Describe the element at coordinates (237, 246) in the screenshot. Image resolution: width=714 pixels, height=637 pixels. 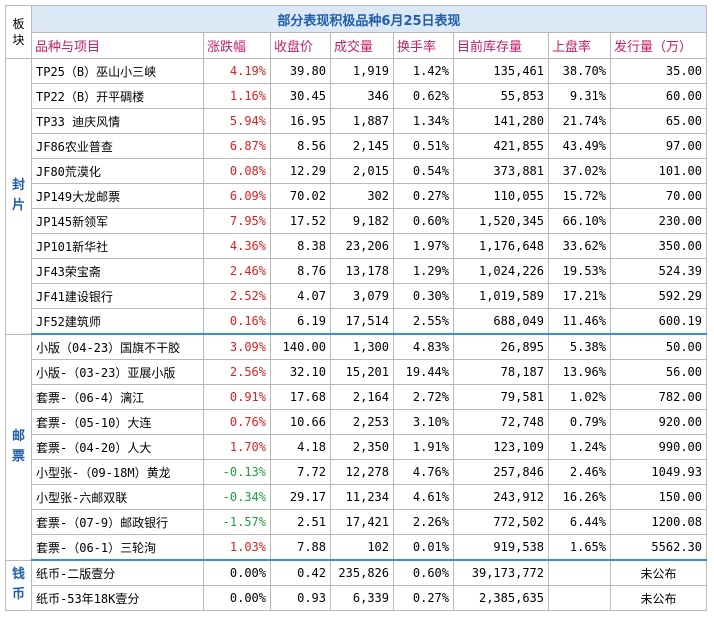
I see `change-cell: 4.36%` at that location.